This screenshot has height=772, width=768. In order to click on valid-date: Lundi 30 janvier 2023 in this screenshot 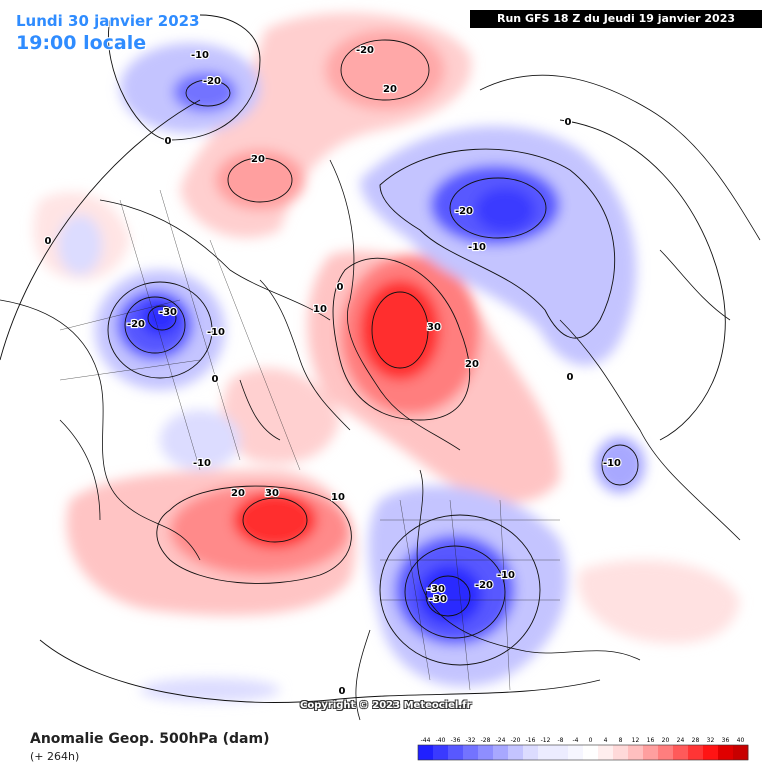, I will do `click(108, 21)`.